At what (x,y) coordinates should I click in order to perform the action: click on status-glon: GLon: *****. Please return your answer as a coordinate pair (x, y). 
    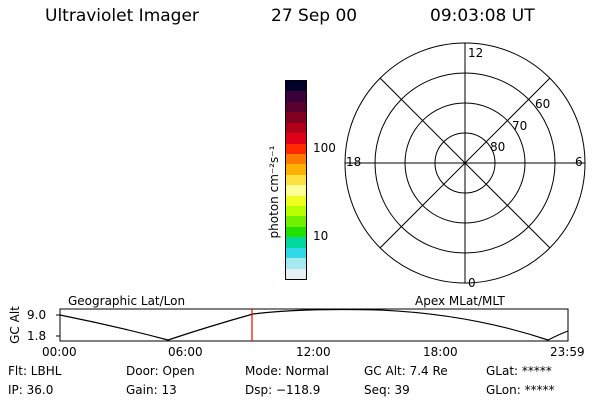
    Looking at the image, I should click on (520, 390).